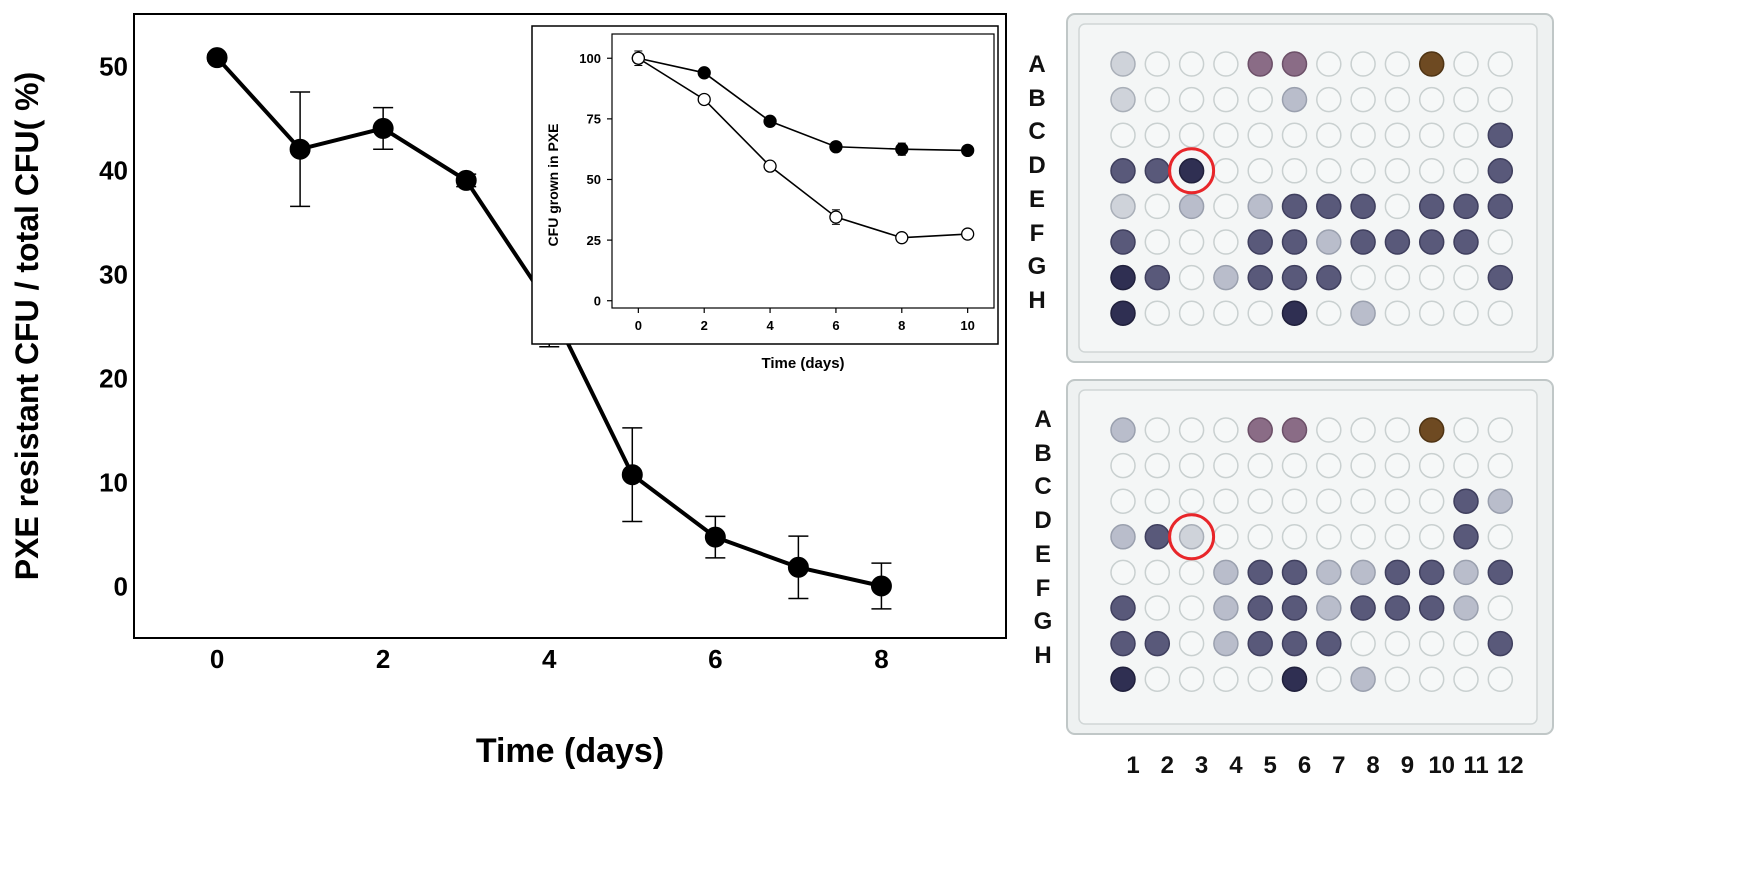  I want to click on col-label-11: 11, so click(1476, 765).